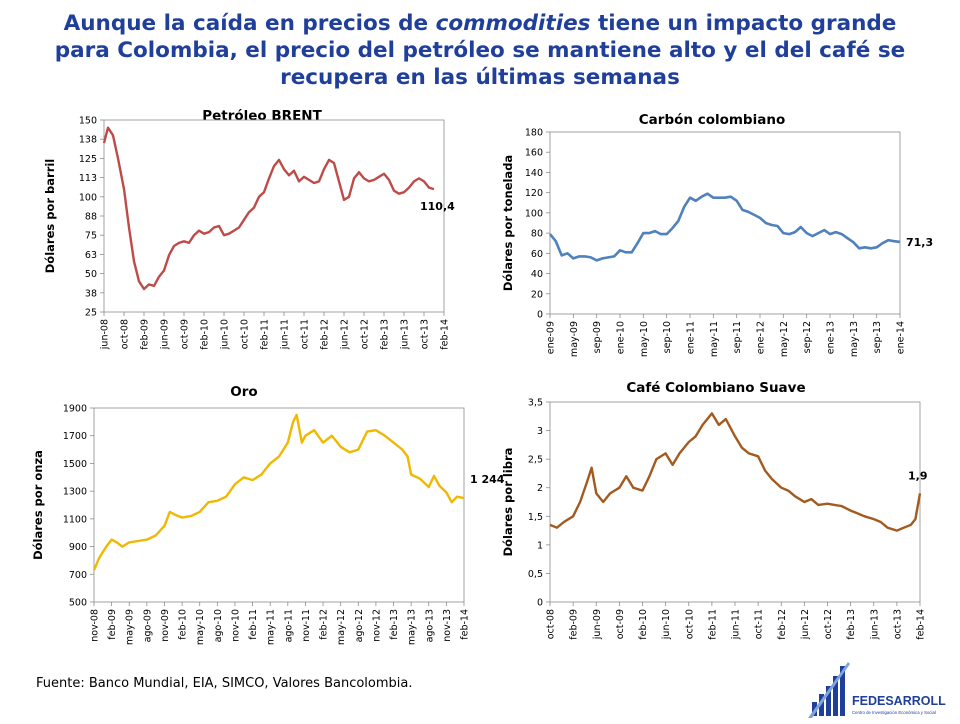 The width and height of the screenshot is (960, 724). Describe the element at coordinates (534, 153) in the screenshot. I see `carbon-ytick-label: 160` at that location.